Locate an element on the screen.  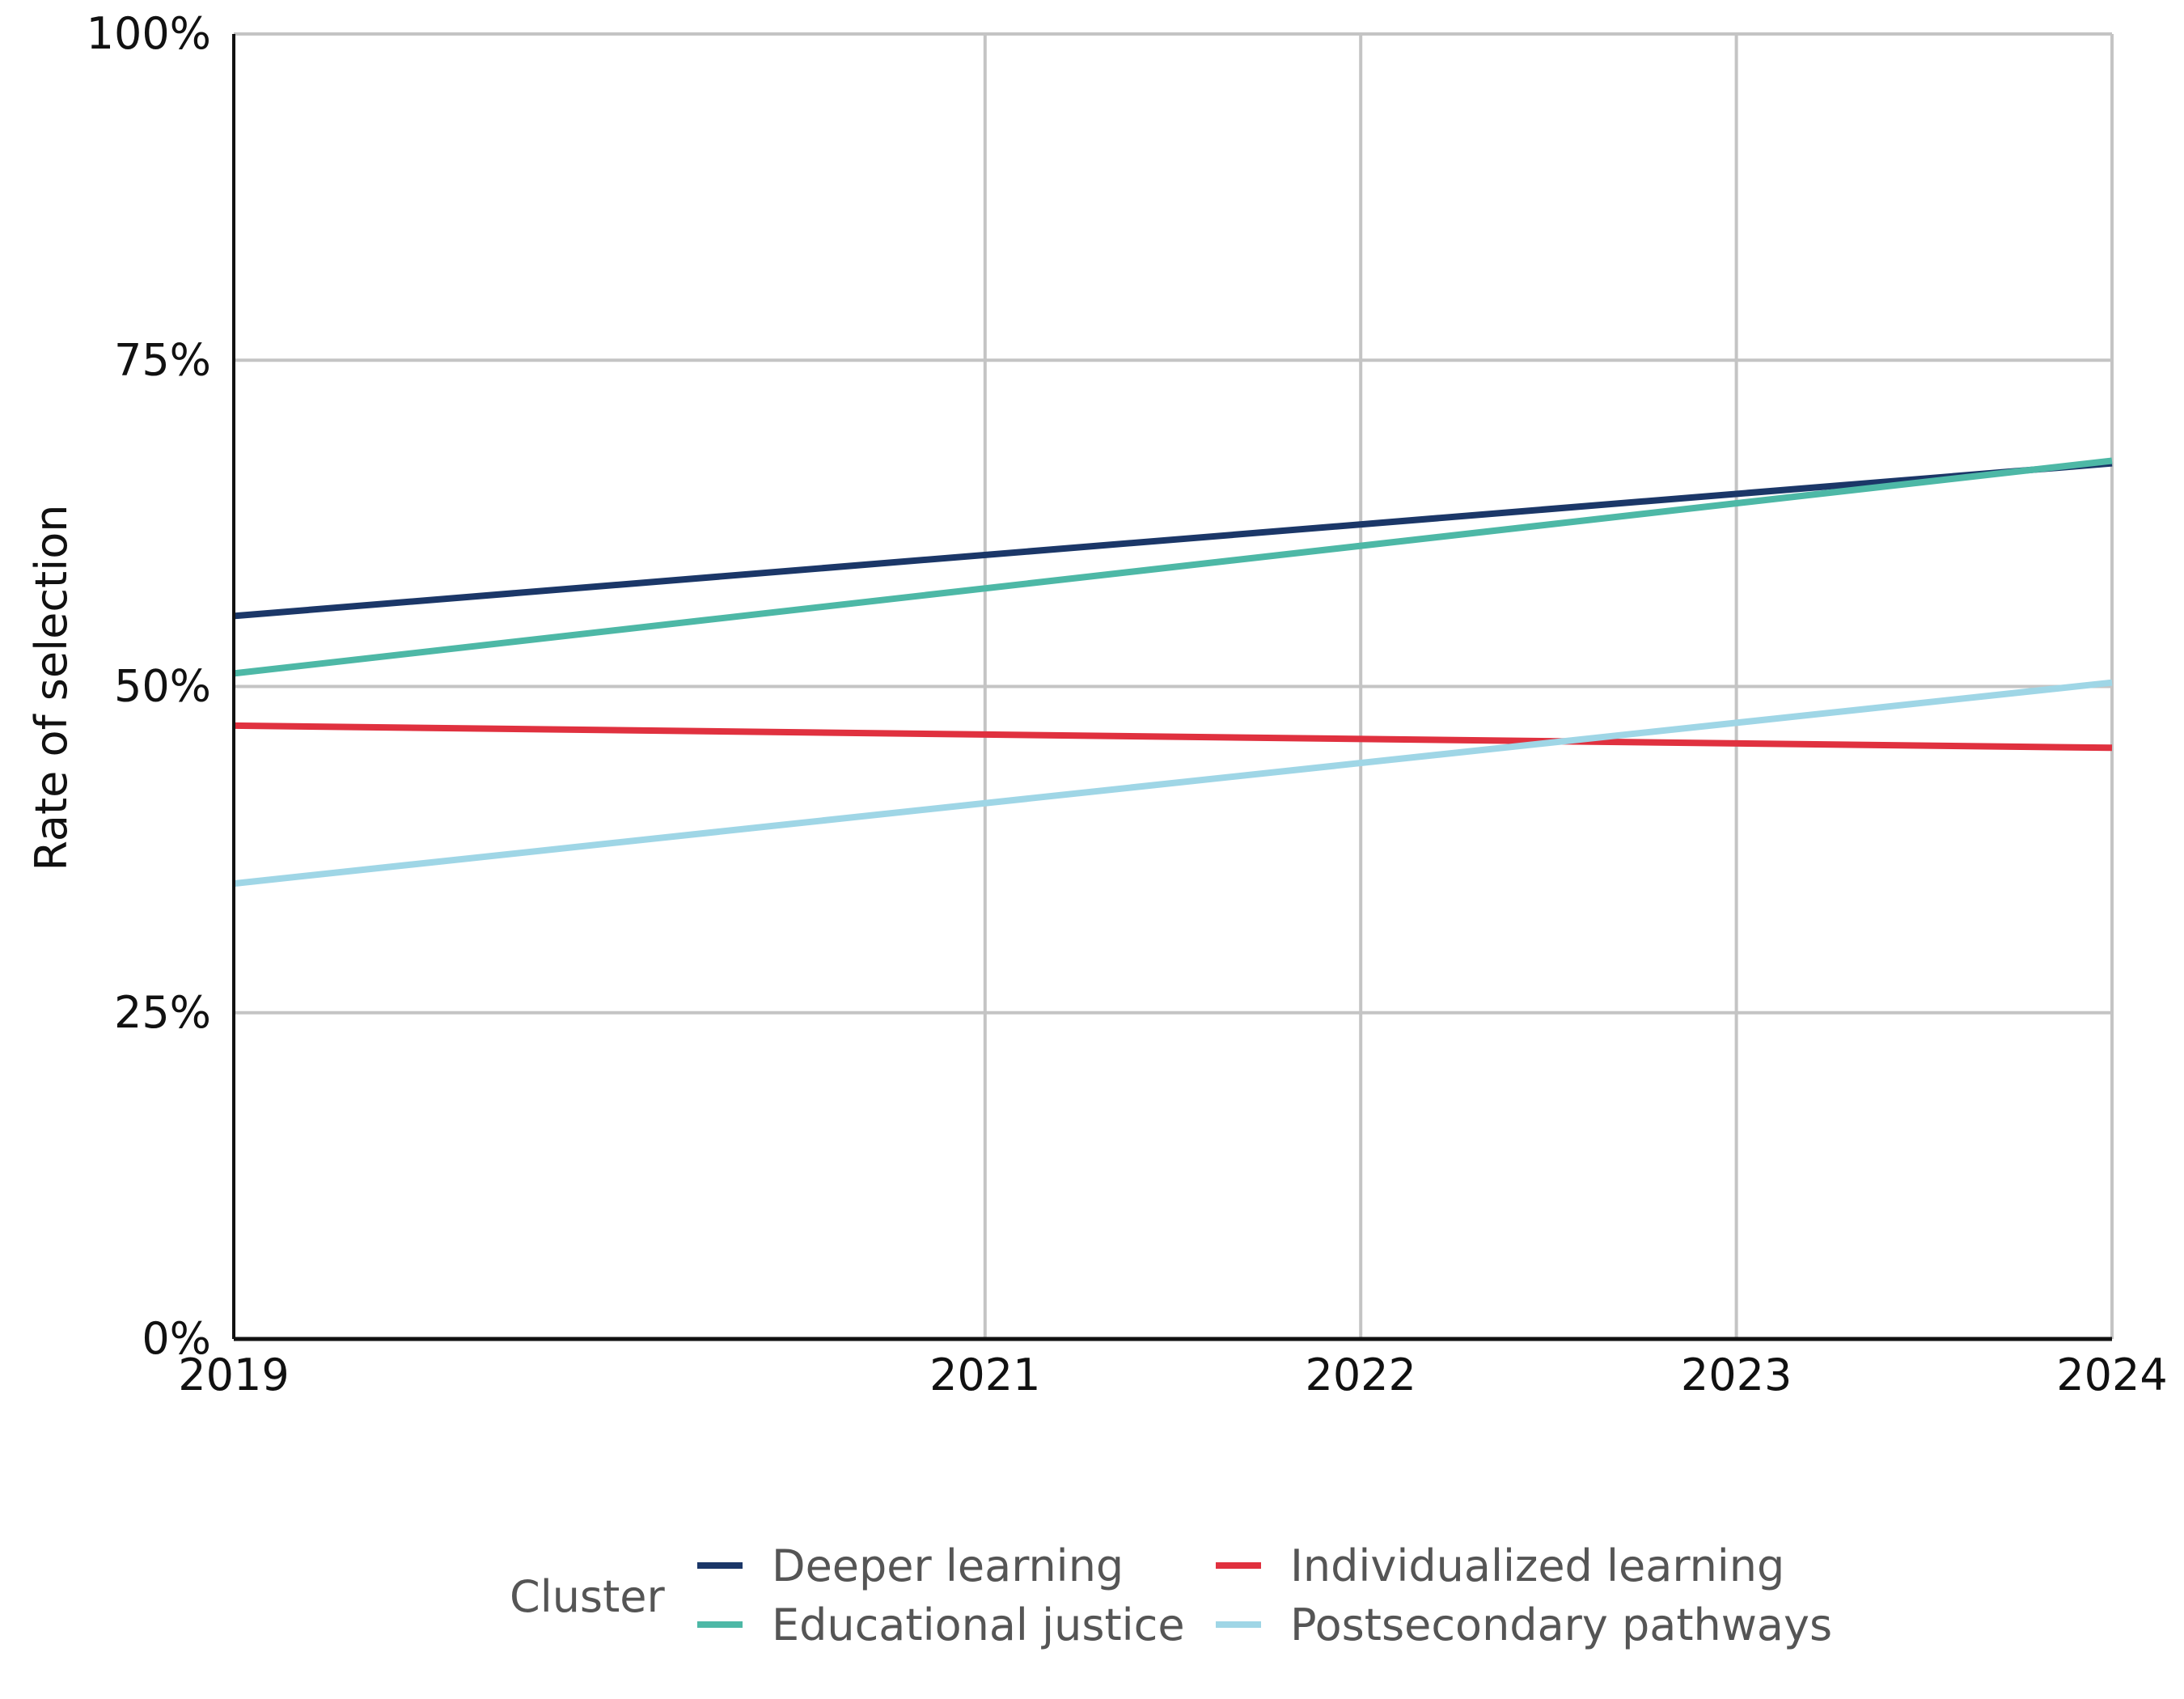
legend-label-0: Deeper learning is located at coordinates (948, 1565).